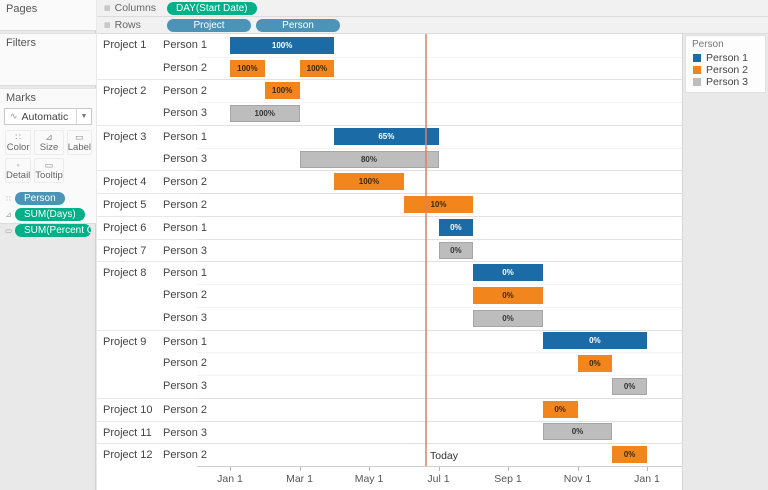 The width and height of the screenshot is (768, 490). I want to click on marks-button-tooltip: ▭ Tooltip, so click(49, 170).